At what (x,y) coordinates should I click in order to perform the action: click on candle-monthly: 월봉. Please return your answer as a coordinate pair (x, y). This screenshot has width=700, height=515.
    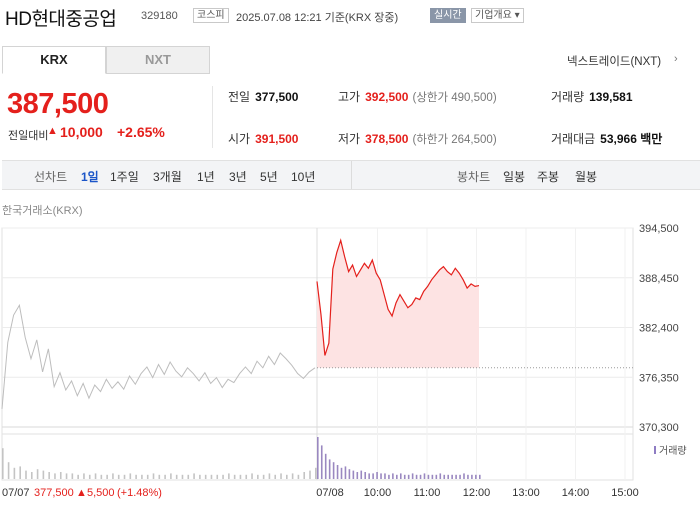
    Looking at the image, I should click on (586, 177).